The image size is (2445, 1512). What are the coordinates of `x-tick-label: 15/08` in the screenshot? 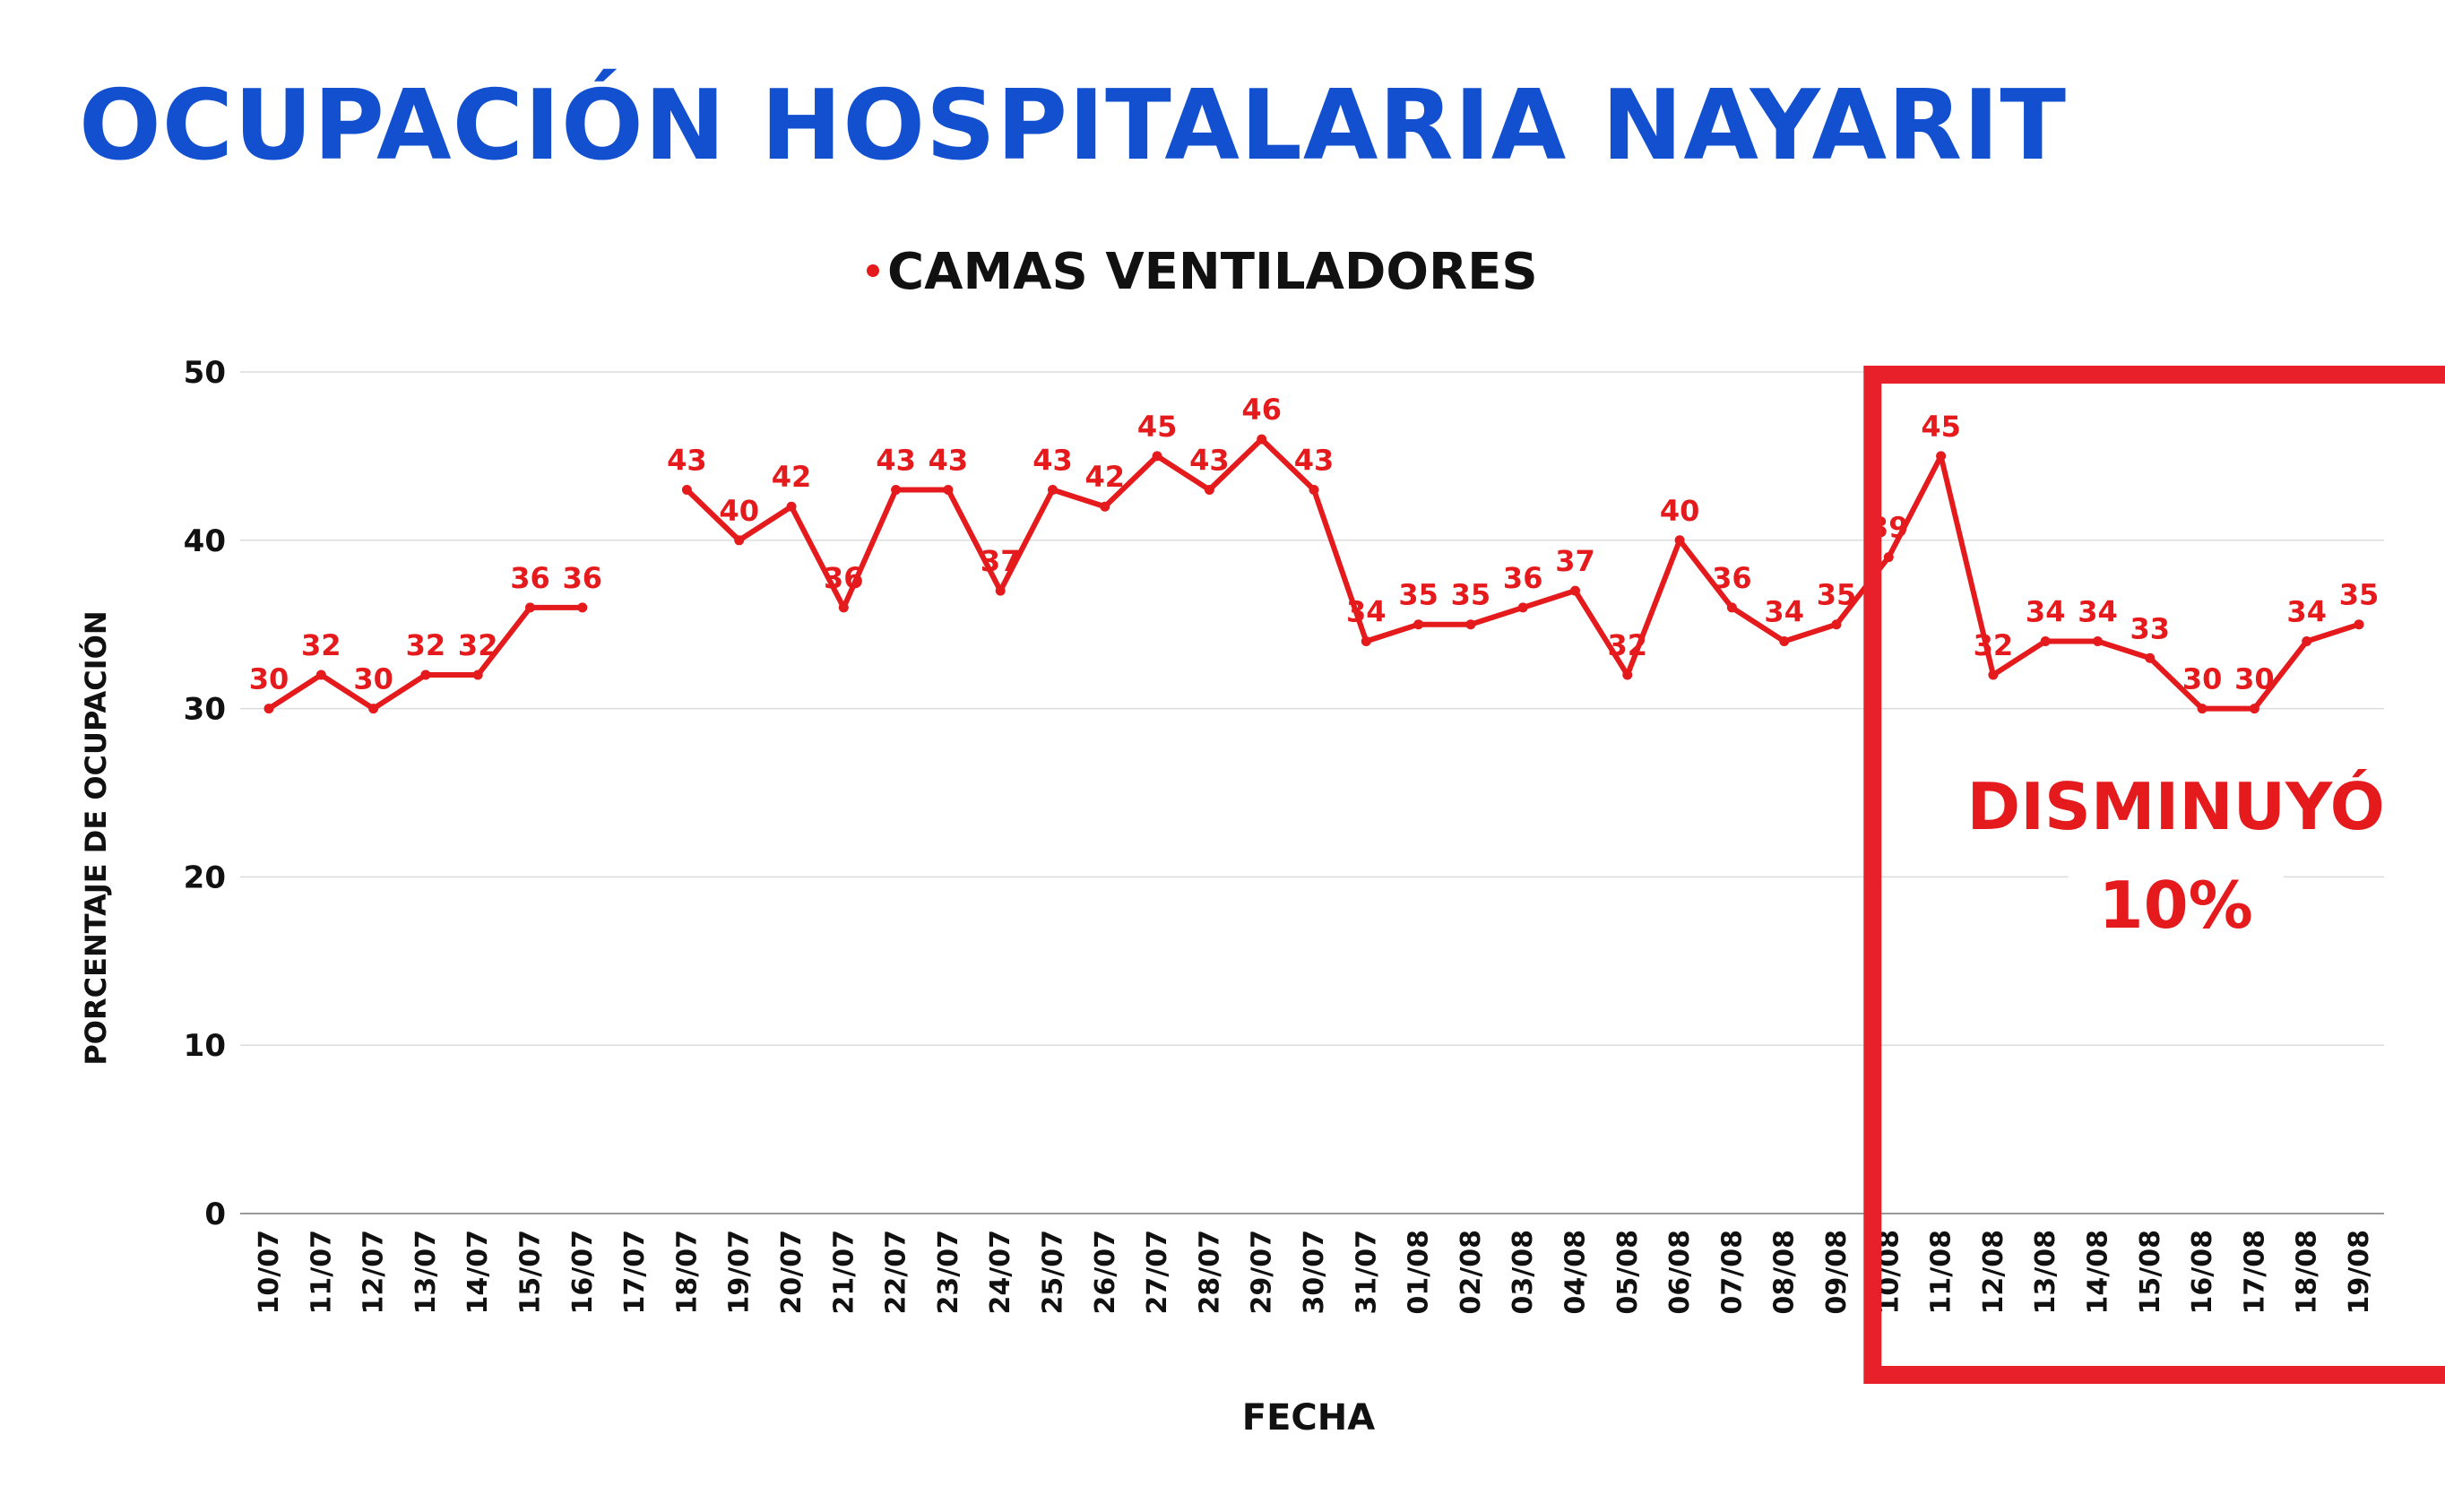 It's located at (2150, 1272).